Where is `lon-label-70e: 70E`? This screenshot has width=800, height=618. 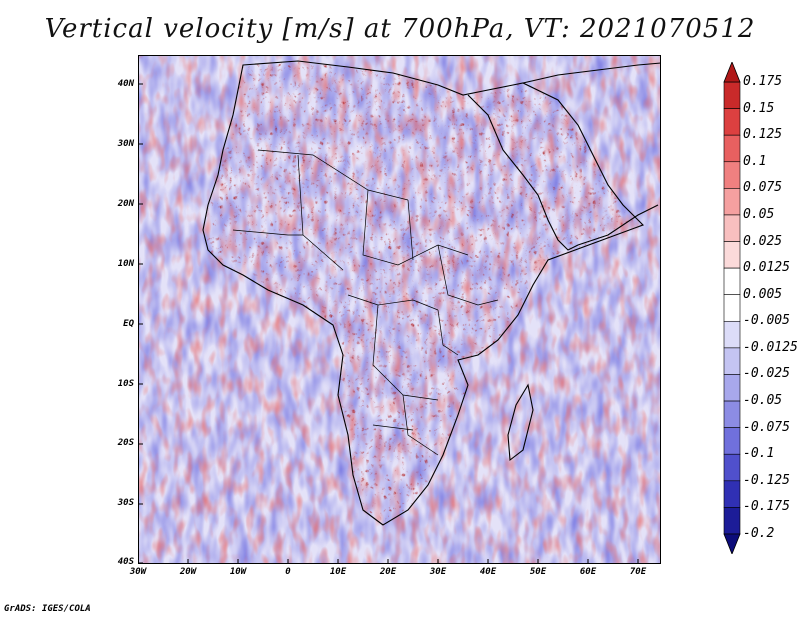
lon-label-70e: 70E is located at coordinates (638, 572).